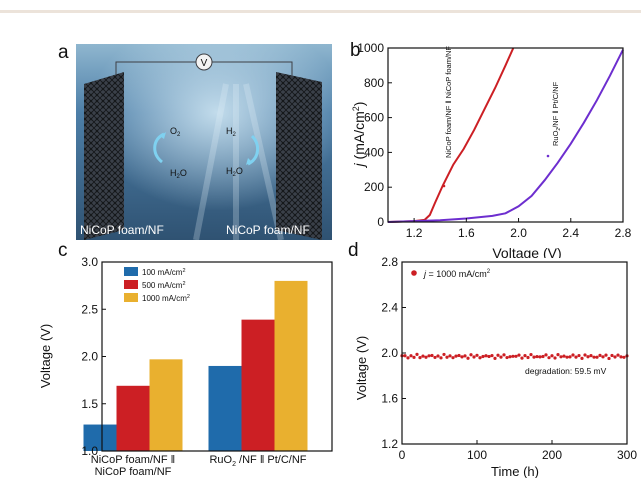 Image resolution: width=641 pixels, height=478 pixels. I want to click on panel-label-c: c, so click(63, 250).